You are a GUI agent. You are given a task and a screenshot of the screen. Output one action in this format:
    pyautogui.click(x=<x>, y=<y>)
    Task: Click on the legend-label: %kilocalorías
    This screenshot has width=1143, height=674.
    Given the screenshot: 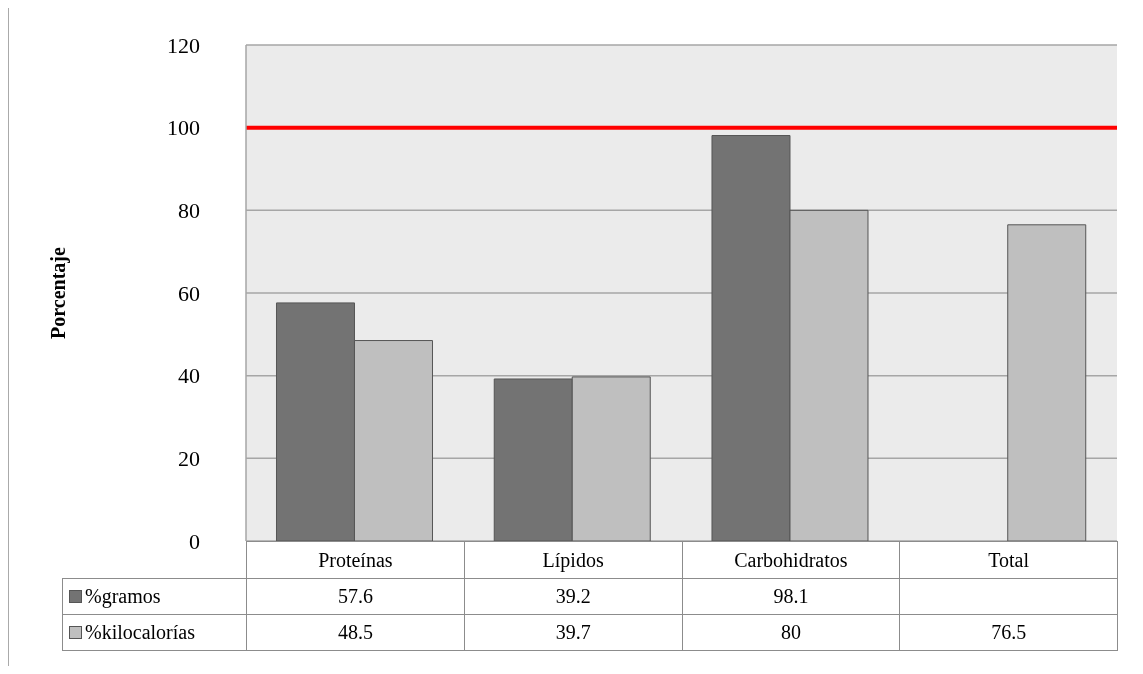 What is the action you would take?
    pyautogui.click(x=140, y=632)
    